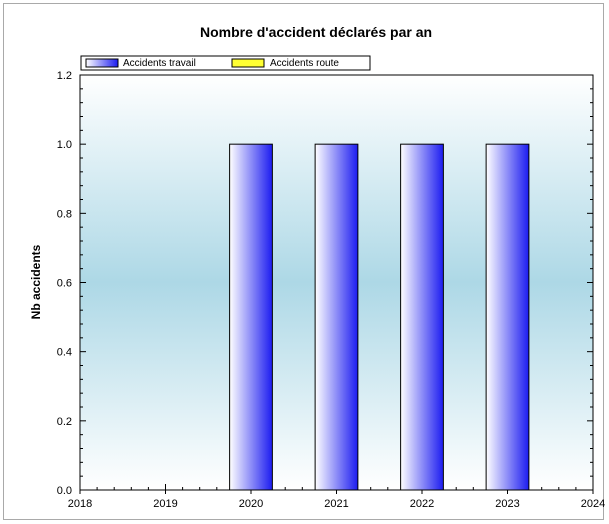 Image resolution: width=609 pixels, height=524 pixels. Describe the element at coordinates (248, 63) in the screenshot. I see `legend-swatch-accidents-route` at that location.